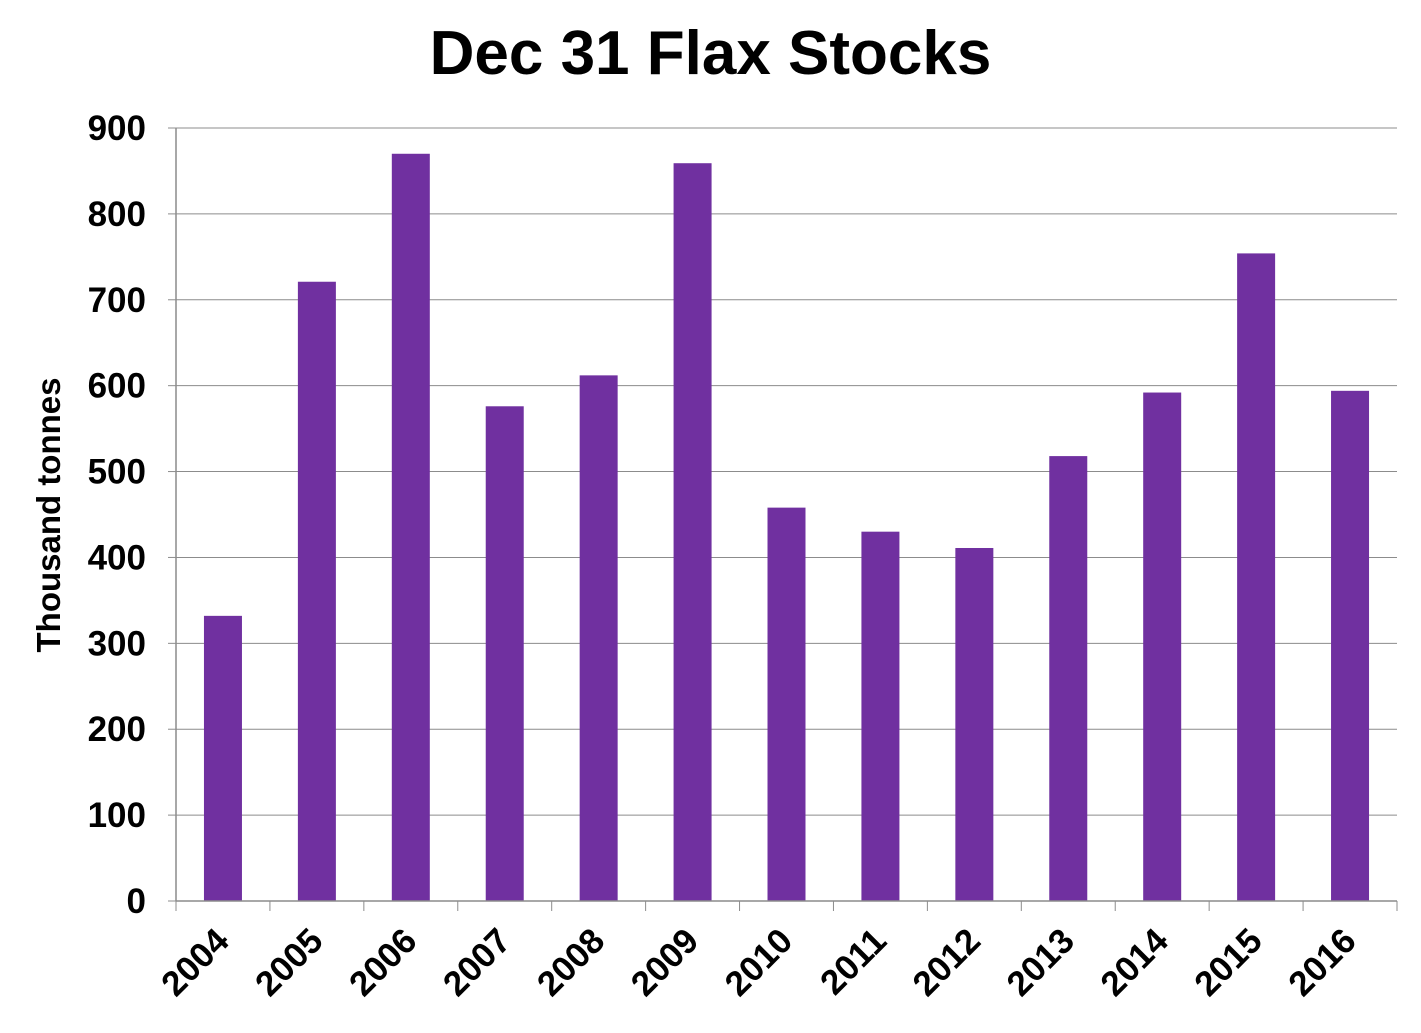  What do you see at coordinates (853, 961) in the screenshot?
I see `x-tick-label: 2011` at bounding box center [853, 961].